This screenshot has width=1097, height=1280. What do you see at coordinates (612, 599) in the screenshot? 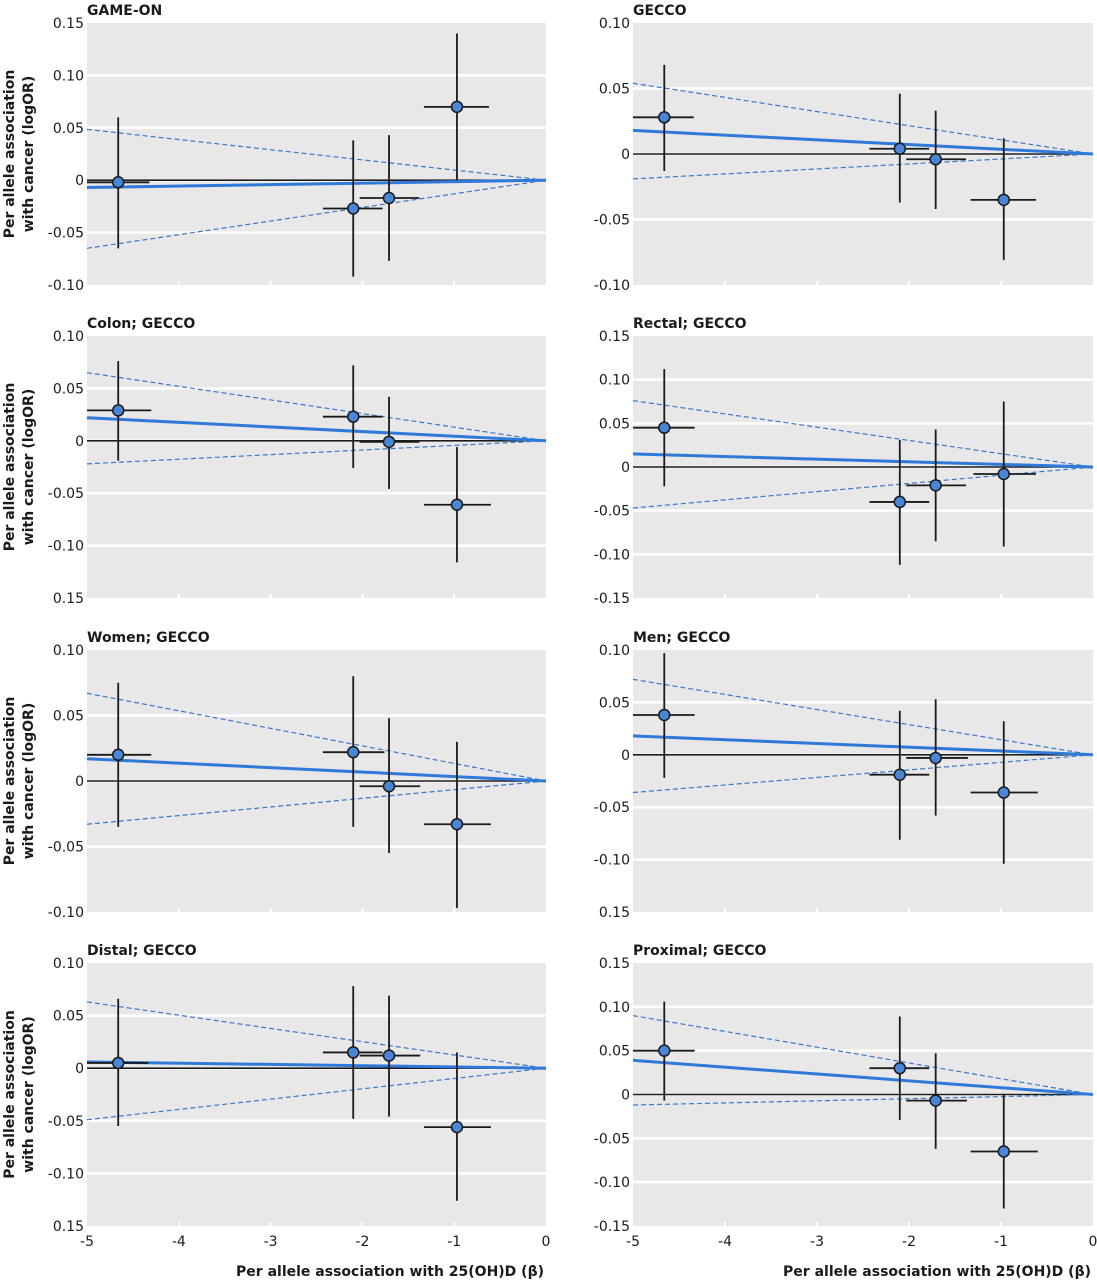
I see `y-tick-label: -0.15` at bounding box center [612, 599].